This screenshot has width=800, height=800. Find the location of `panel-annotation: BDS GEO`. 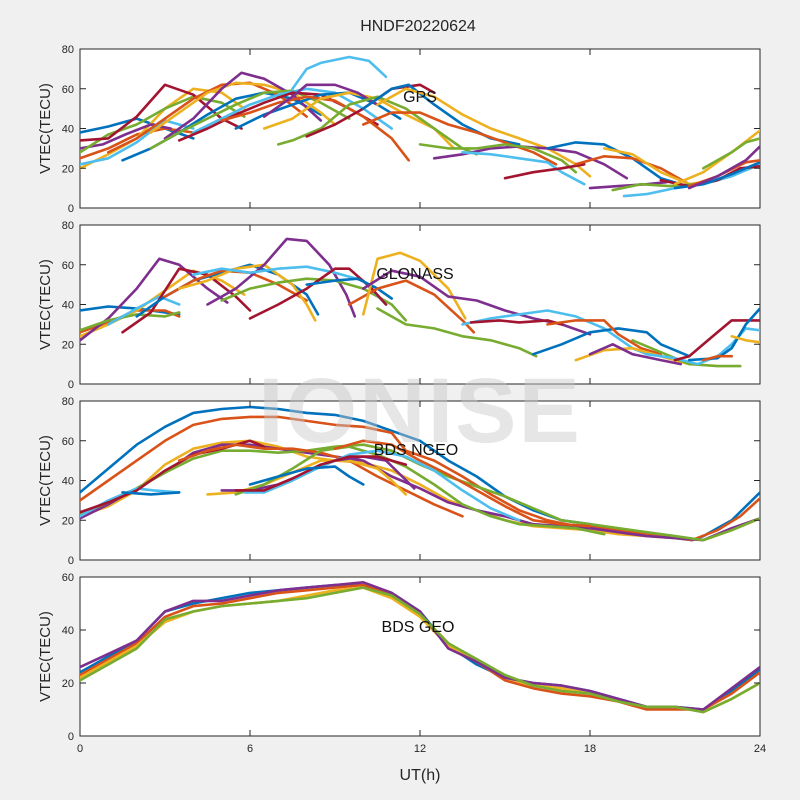

panel-annotation: BDS GEO is located at coordinates (418, 627).